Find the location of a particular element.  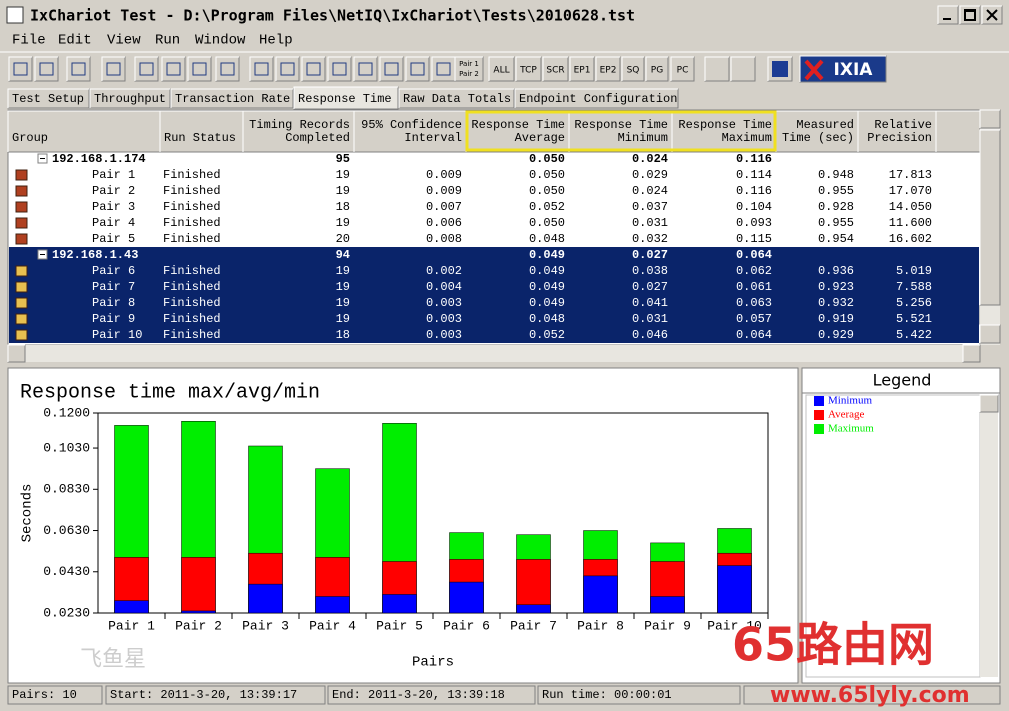

menu-item: View is located at coordinates (124, 41).